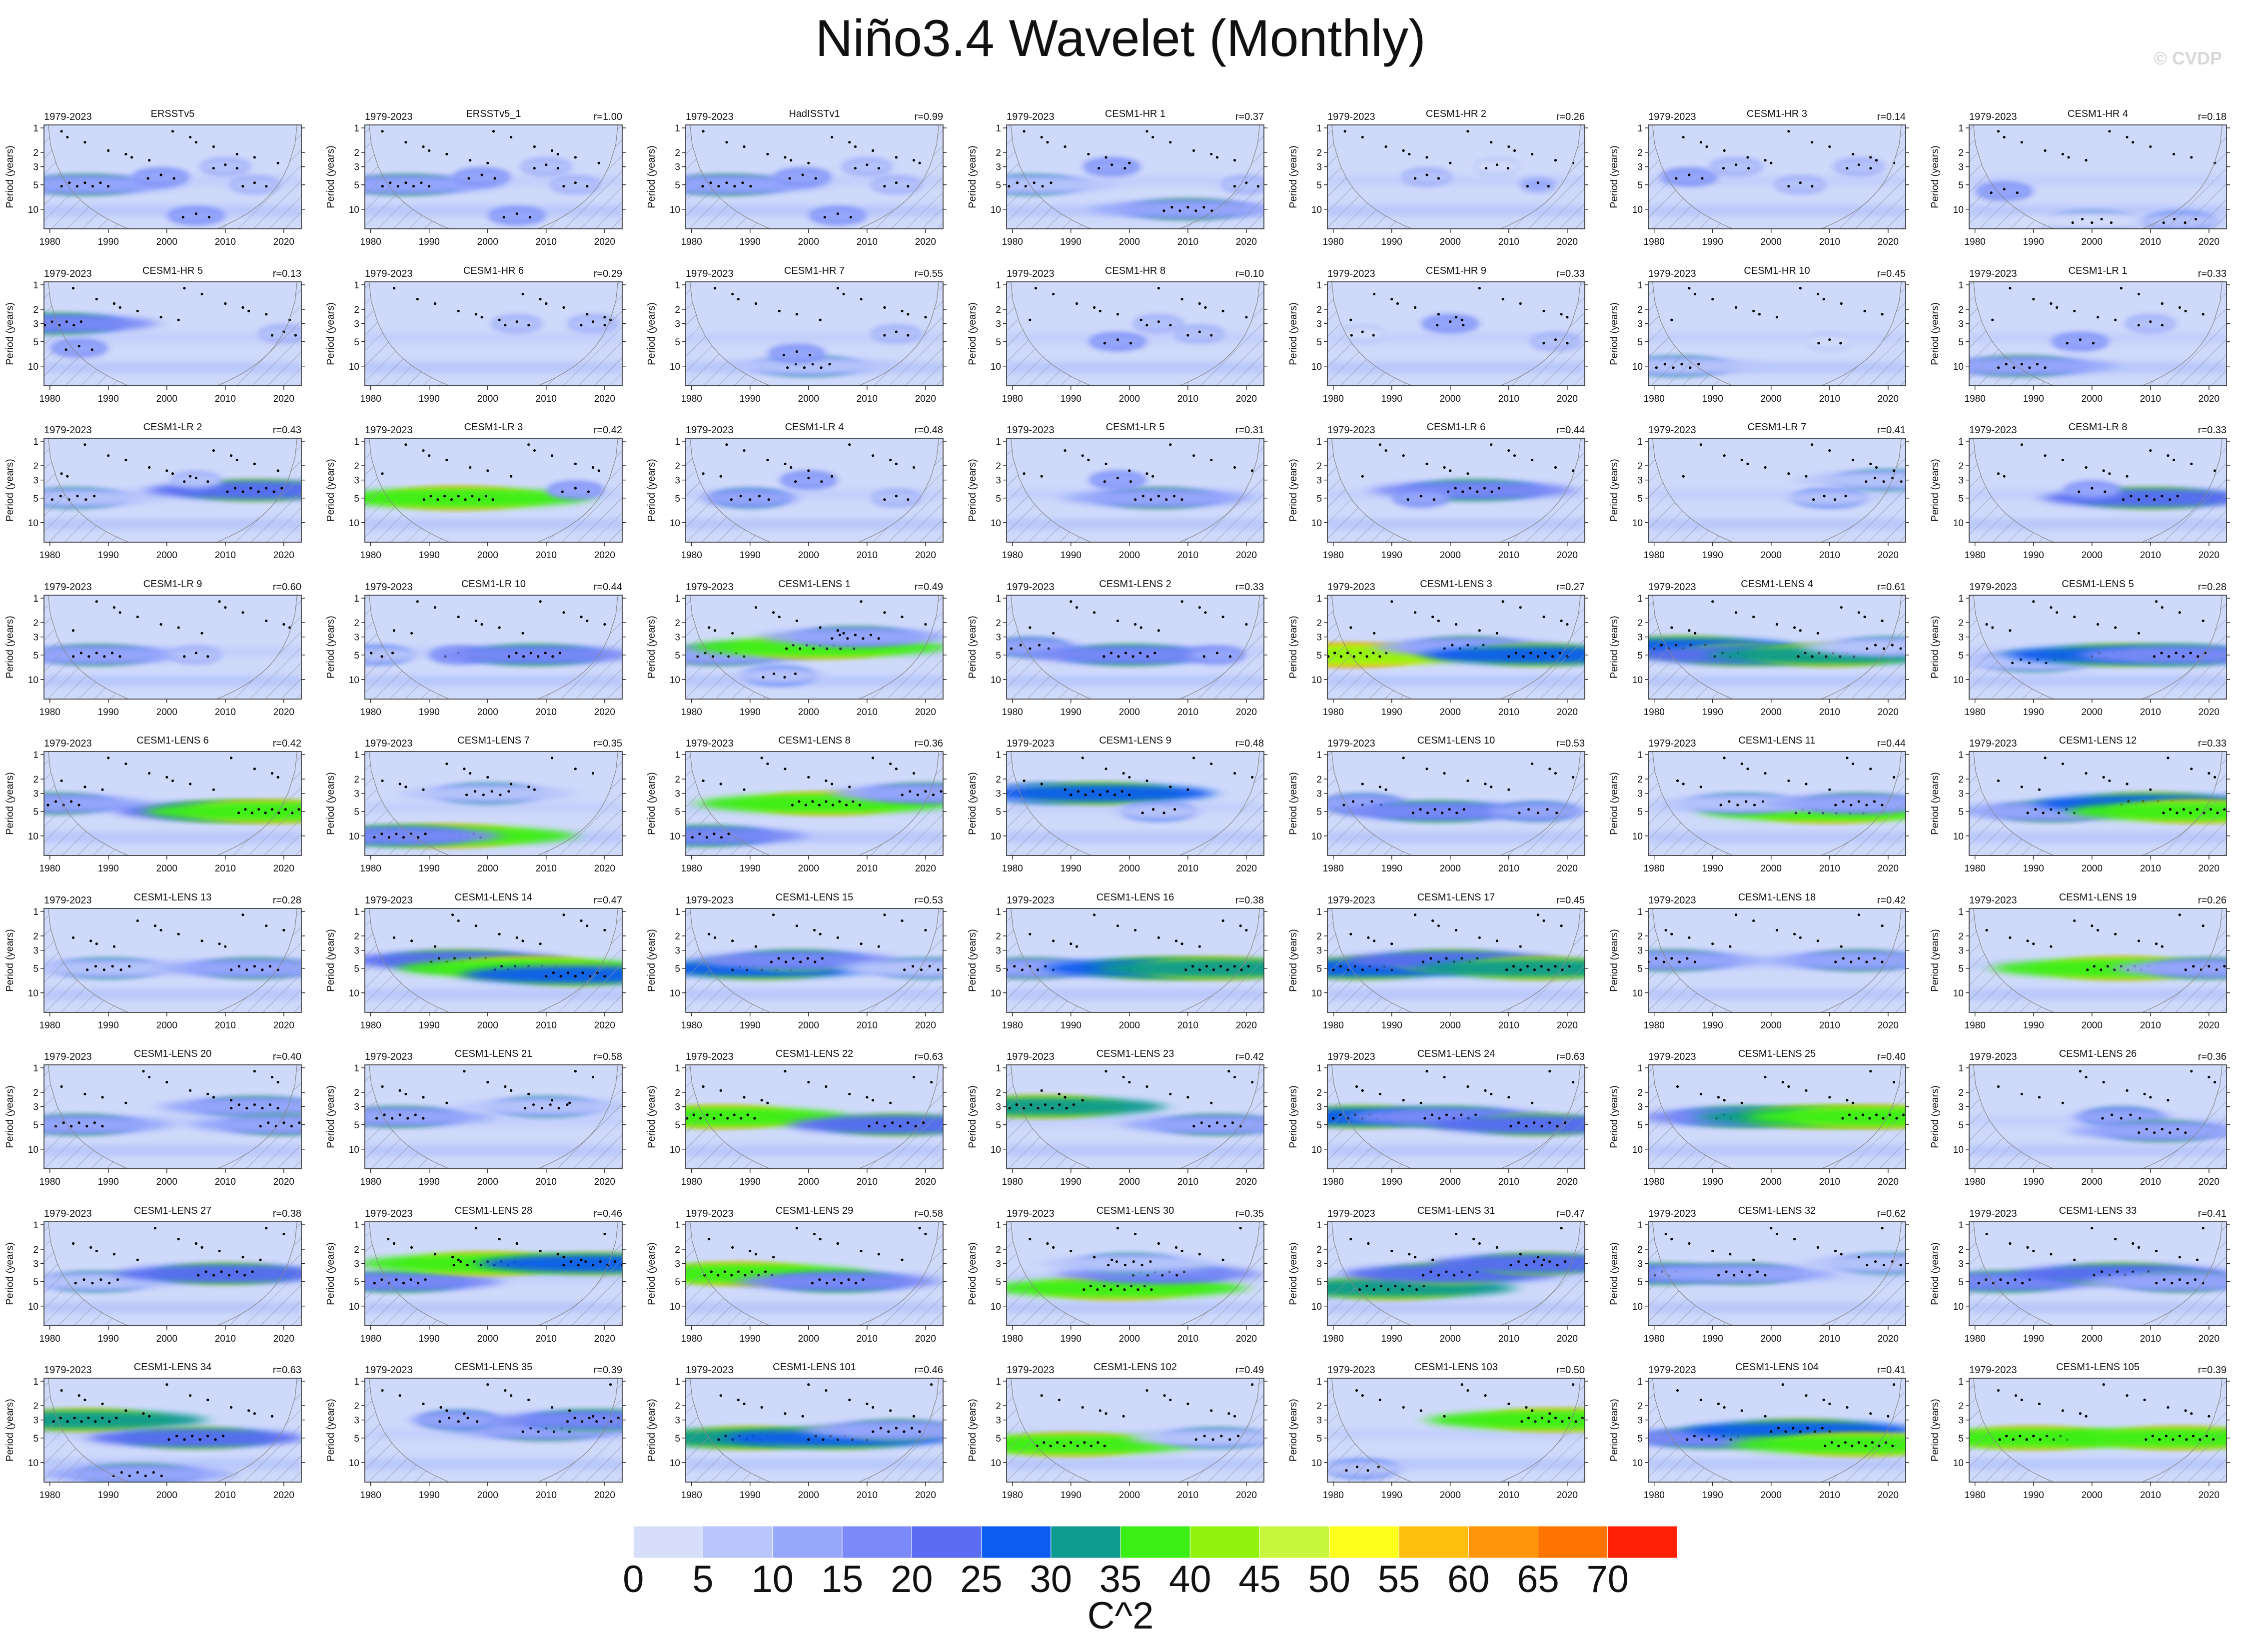  Describe the element at coordinates (1135, 1116) in the screenshot. I see `panel-frame` at that location.